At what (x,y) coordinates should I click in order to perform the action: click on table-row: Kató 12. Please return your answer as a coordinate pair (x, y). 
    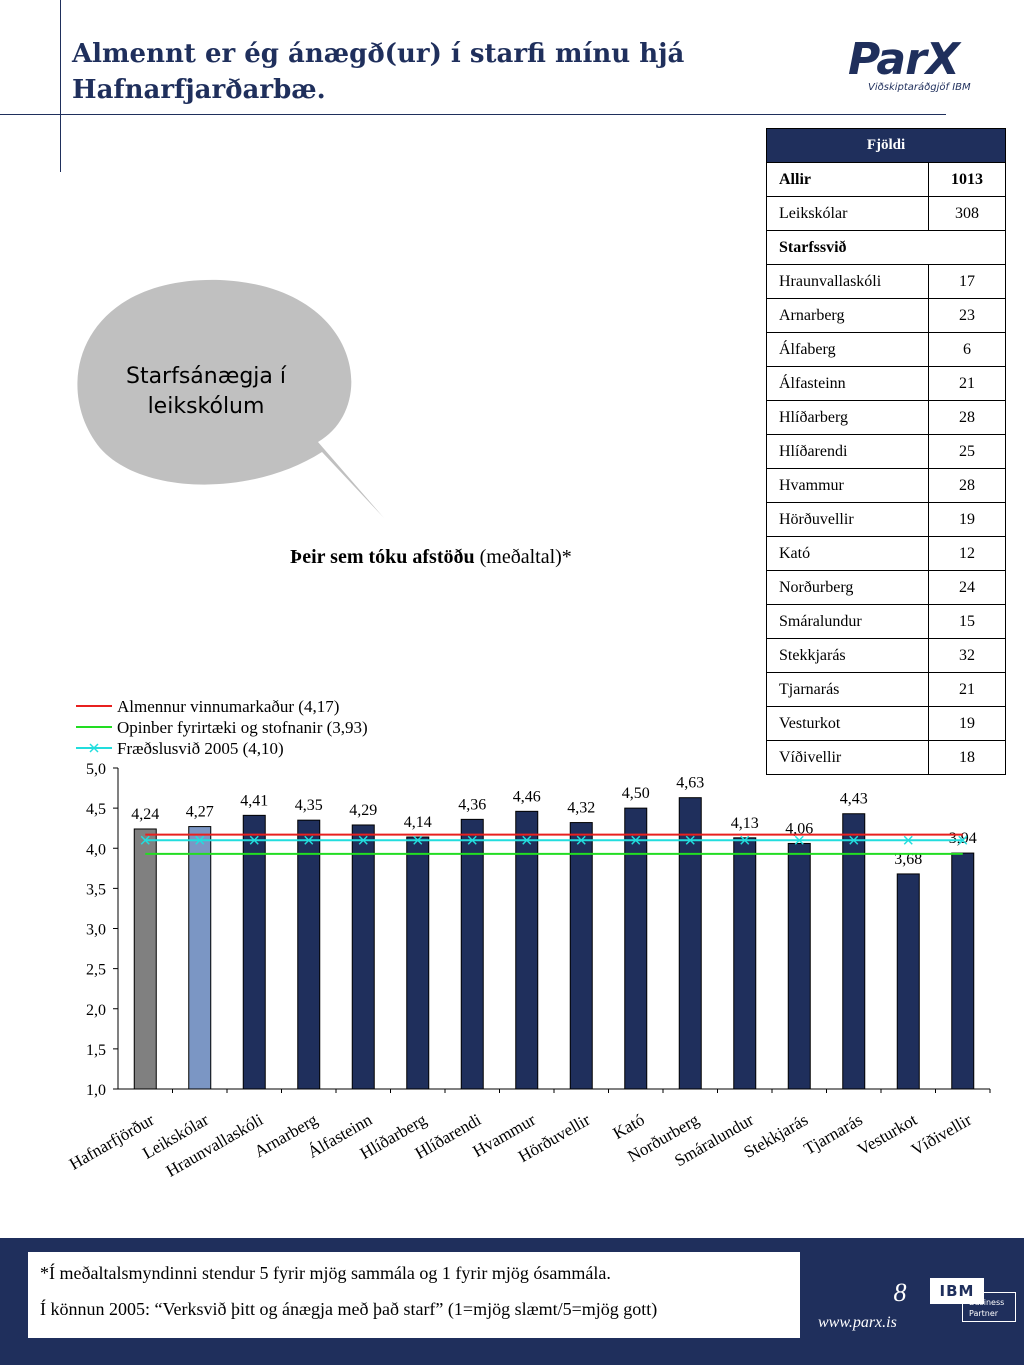
    Looking at the image, I should click on (886, 553).